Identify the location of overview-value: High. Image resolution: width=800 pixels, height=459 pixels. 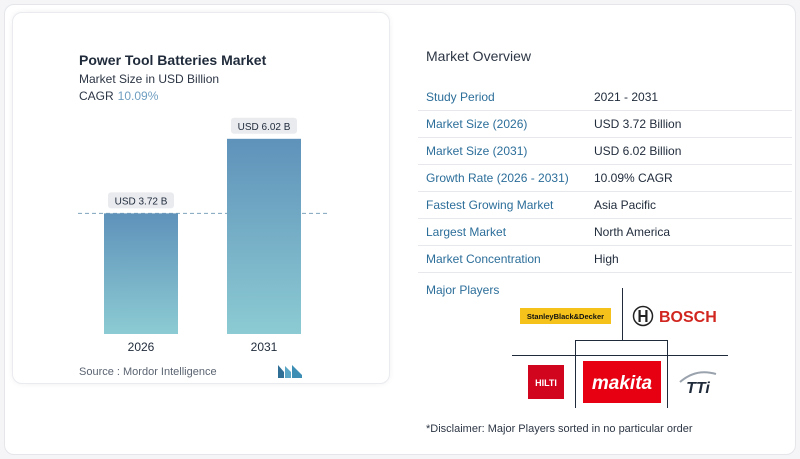
(606, 259).